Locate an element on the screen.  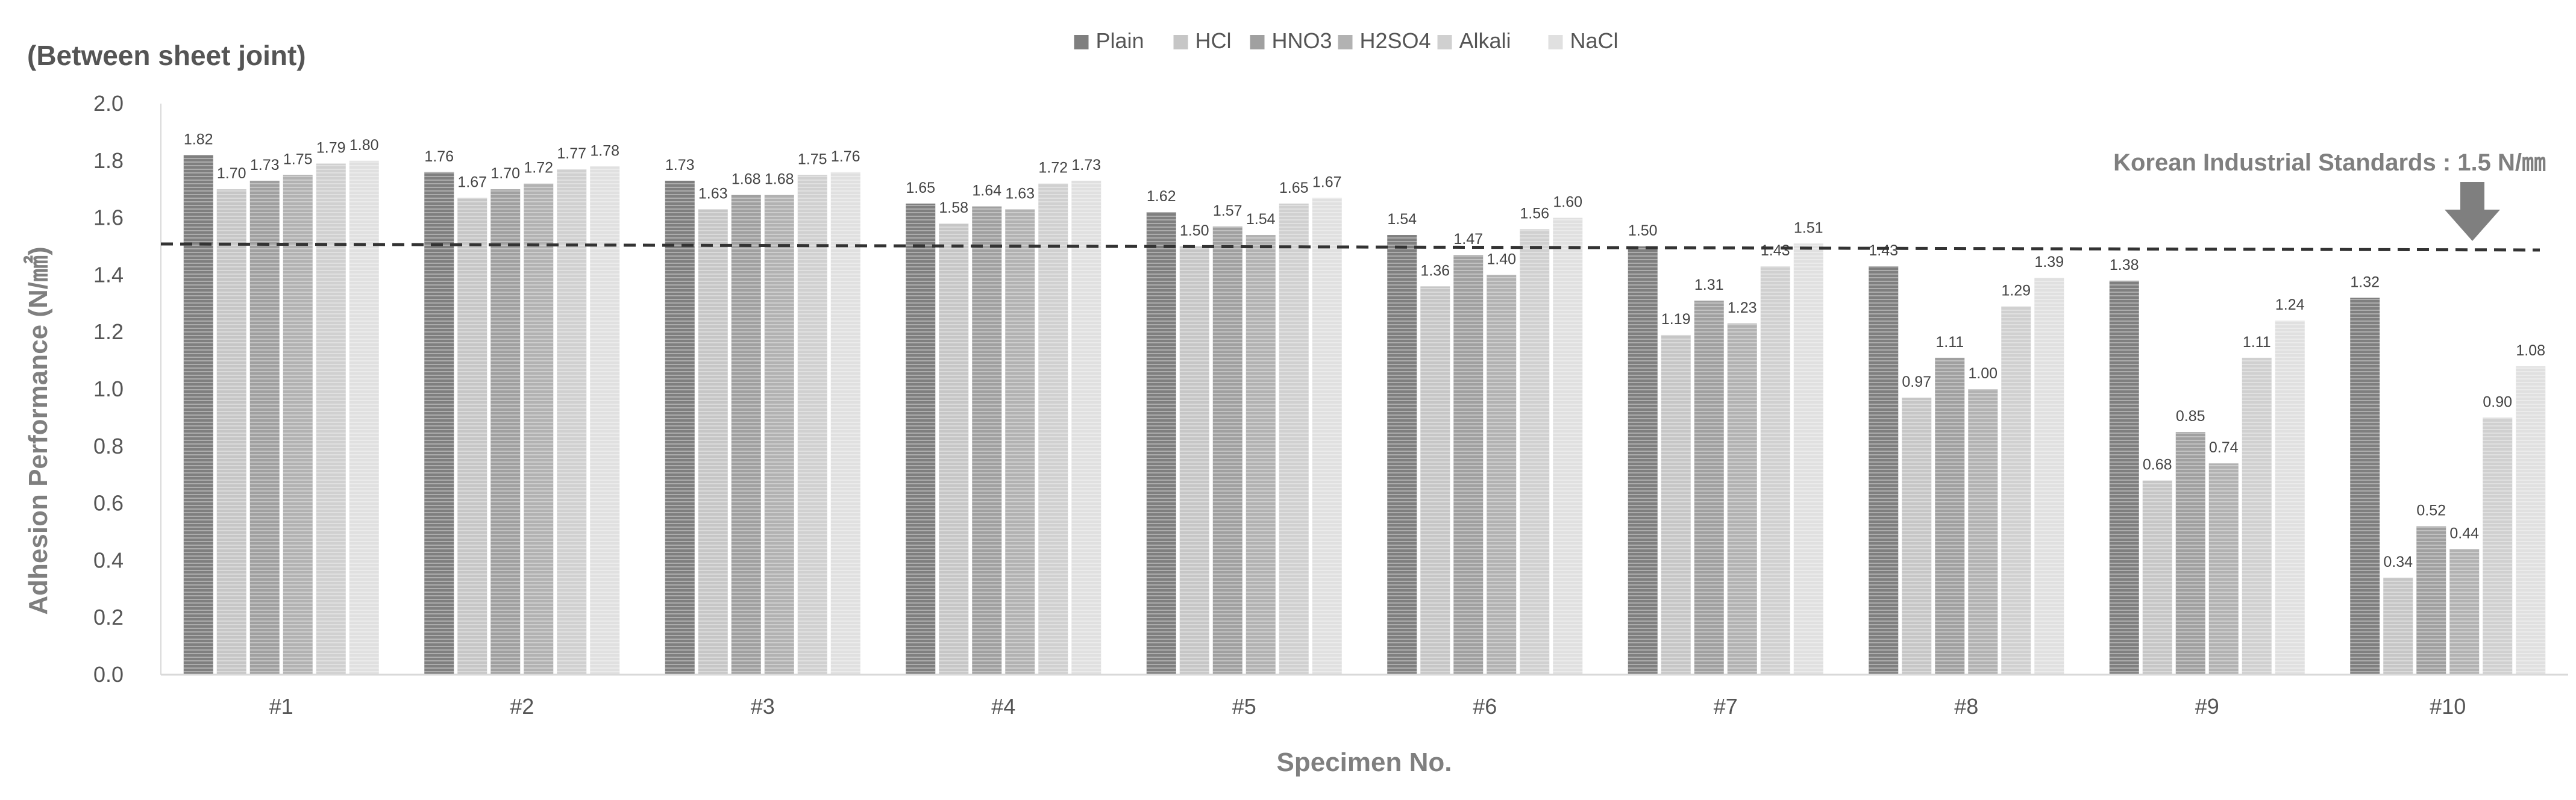
data-label: 1.31 is located at coordinates (1709, 285).